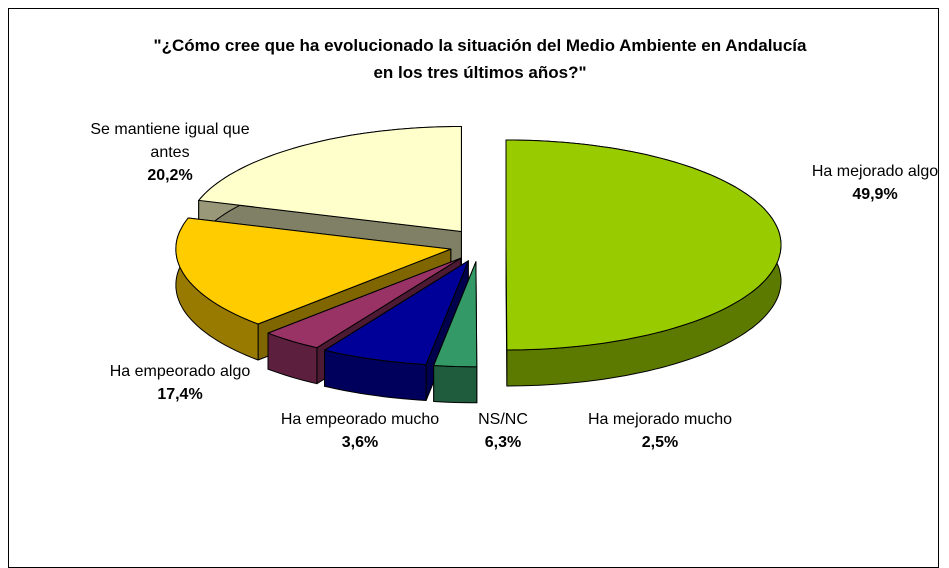  Describe the element at coordinates (503, 442) in the screenshot. I see `value-label: 6,3%` at that location.